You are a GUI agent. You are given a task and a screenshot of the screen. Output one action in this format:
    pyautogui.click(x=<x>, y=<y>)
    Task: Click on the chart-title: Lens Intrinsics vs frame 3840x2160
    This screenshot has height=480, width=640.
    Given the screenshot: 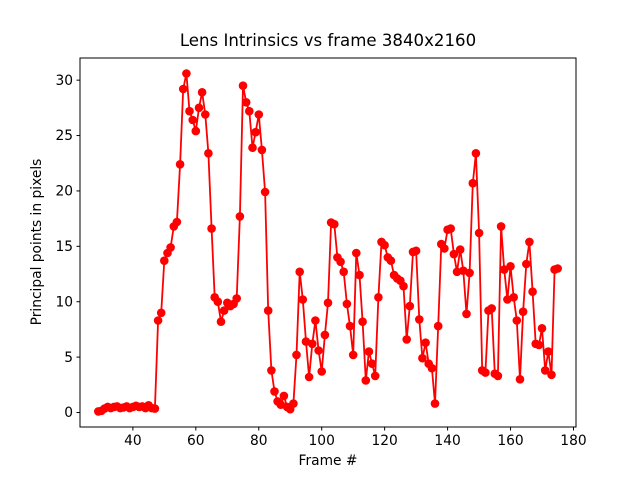 What is the action you would take?
    pyautogui.click(x=328, y=40)
    